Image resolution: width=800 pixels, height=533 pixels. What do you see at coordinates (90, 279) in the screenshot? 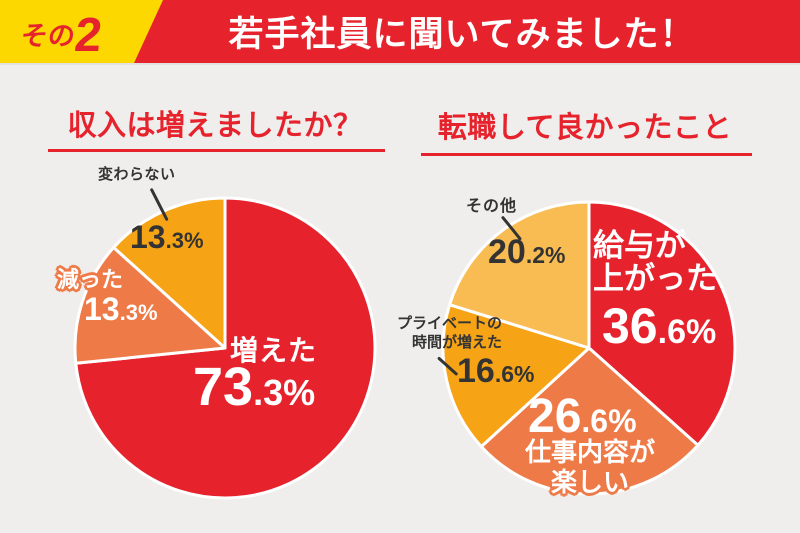
I see `slice-label-decreased: 減った` at bounding box center [90, 279].